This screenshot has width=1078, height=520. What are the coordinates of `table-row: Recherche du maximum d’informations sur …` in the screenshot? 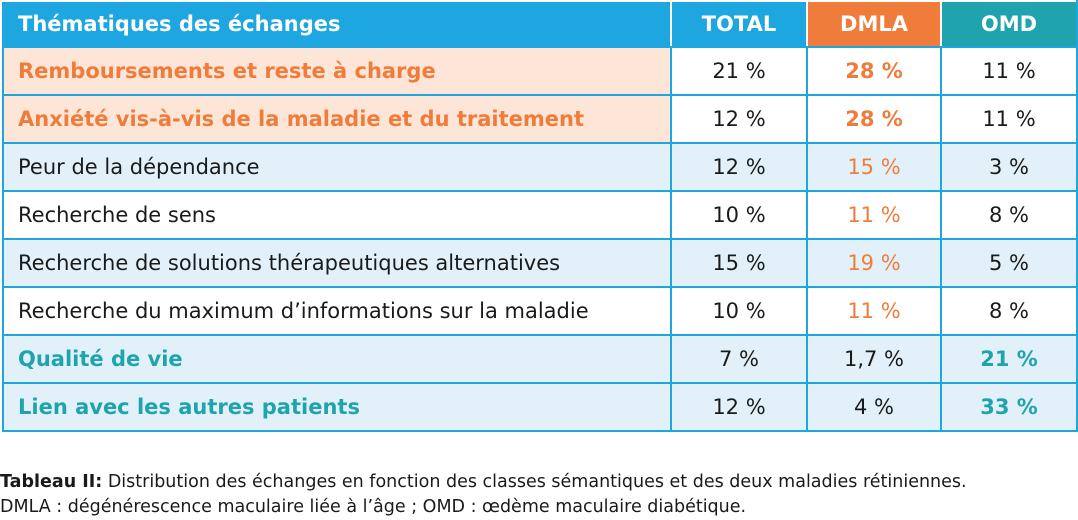 It's located at (540, 311).